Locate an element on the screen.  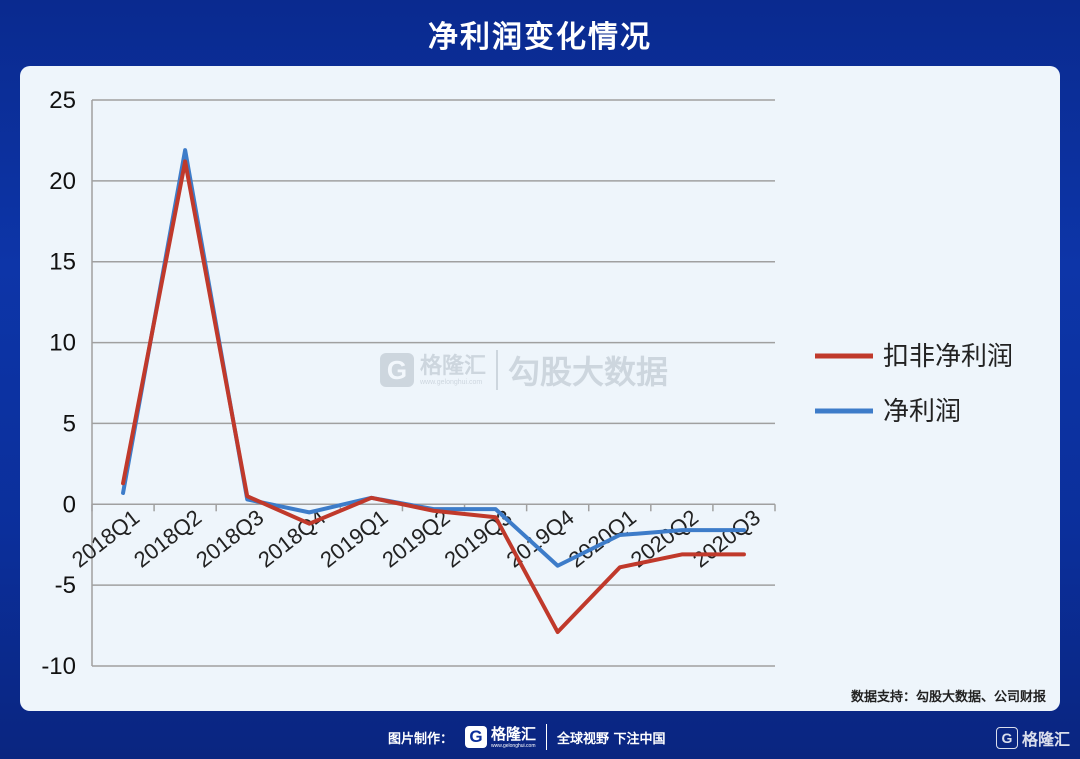
footer-made-by: 图片制作： is located at coordinates (421, 739).